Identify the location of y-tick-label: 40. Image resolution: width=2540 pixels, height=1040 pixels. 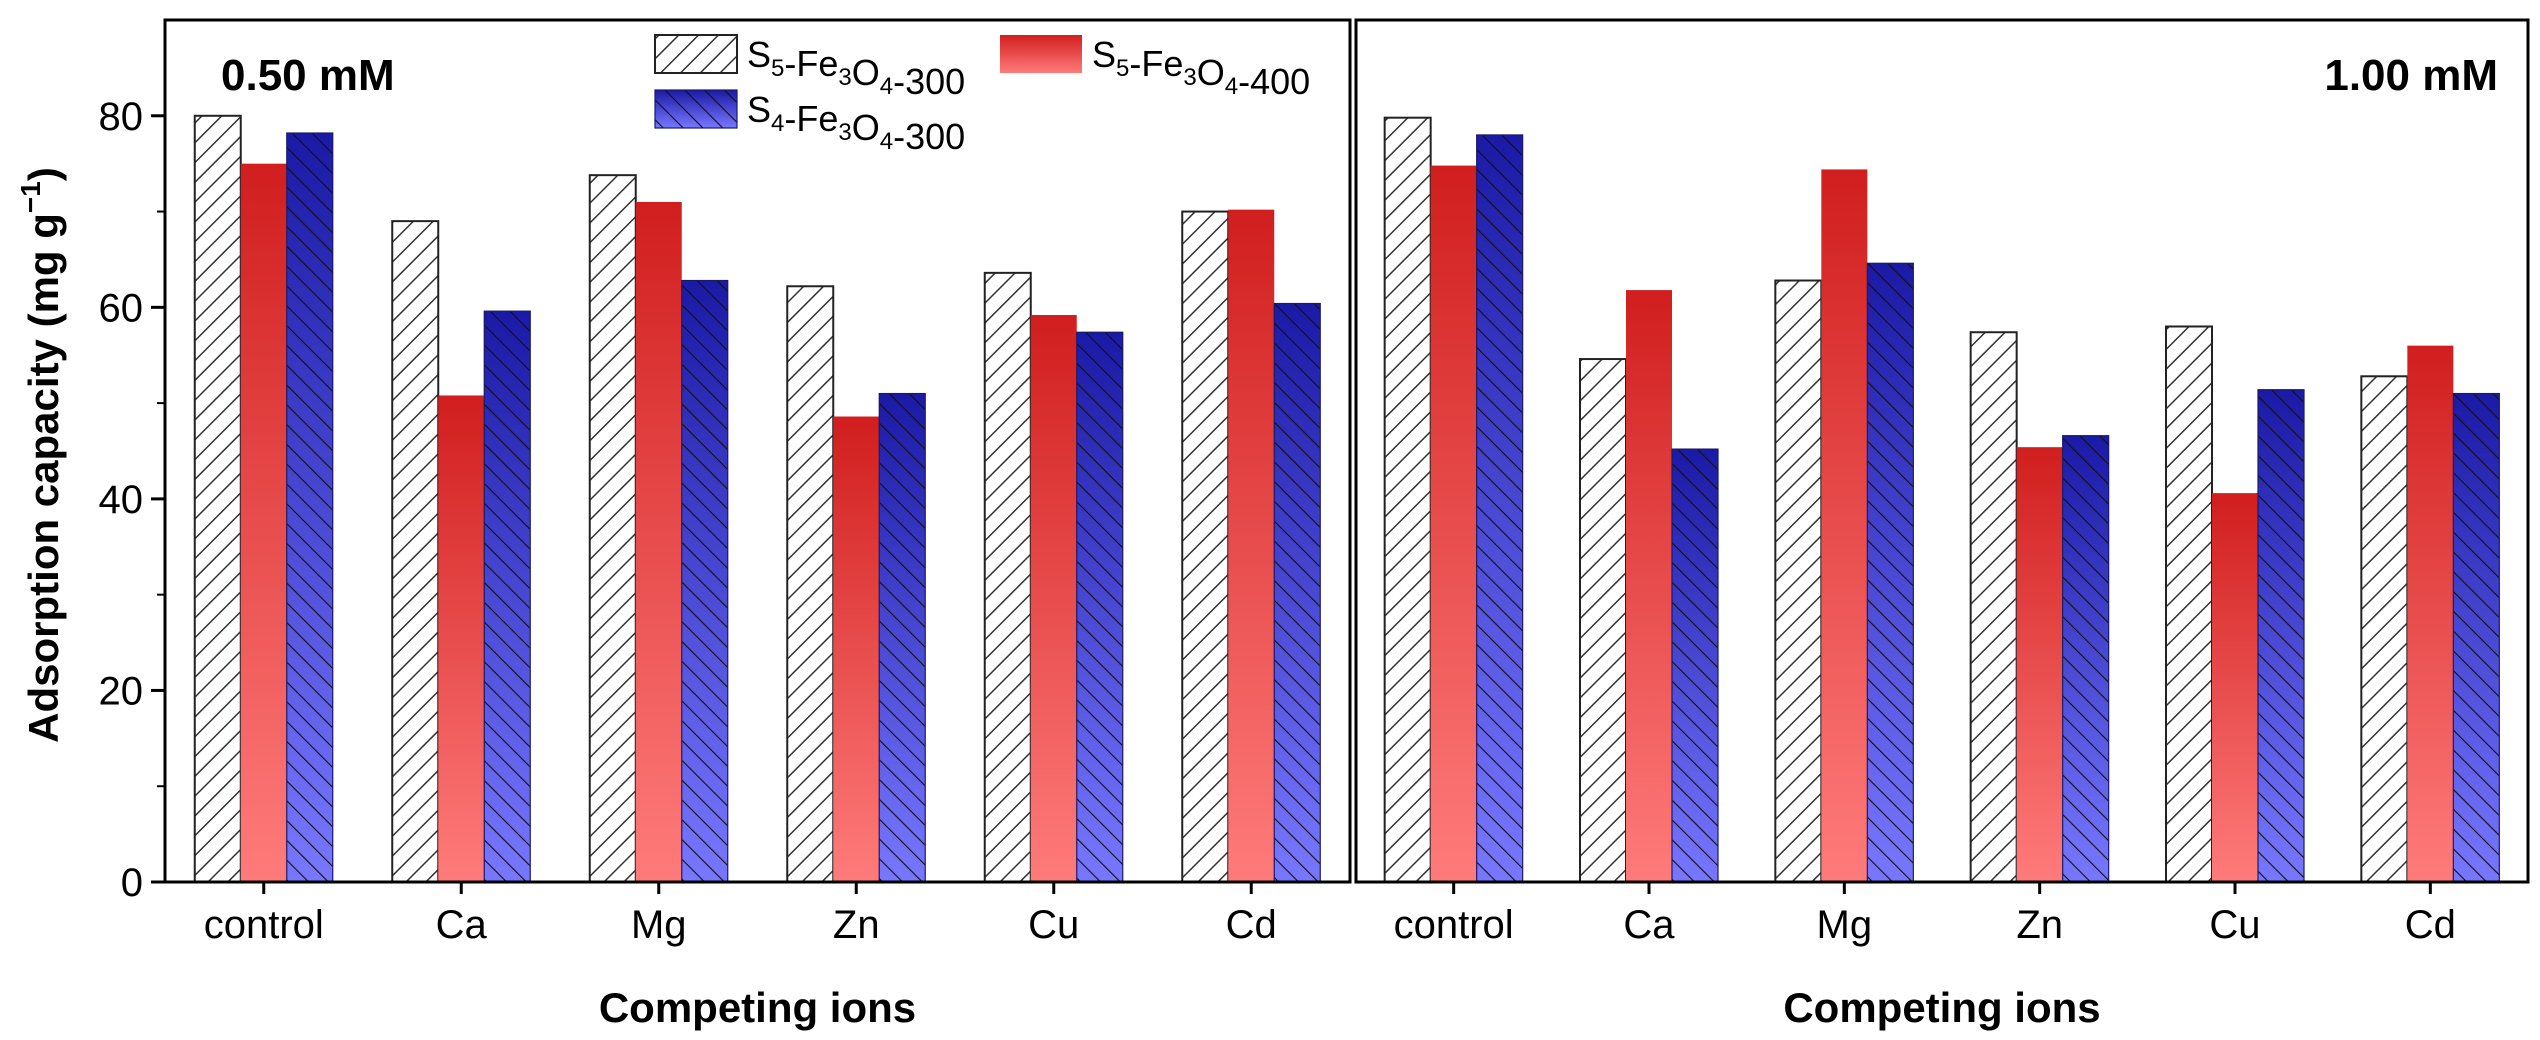
(121, 500).